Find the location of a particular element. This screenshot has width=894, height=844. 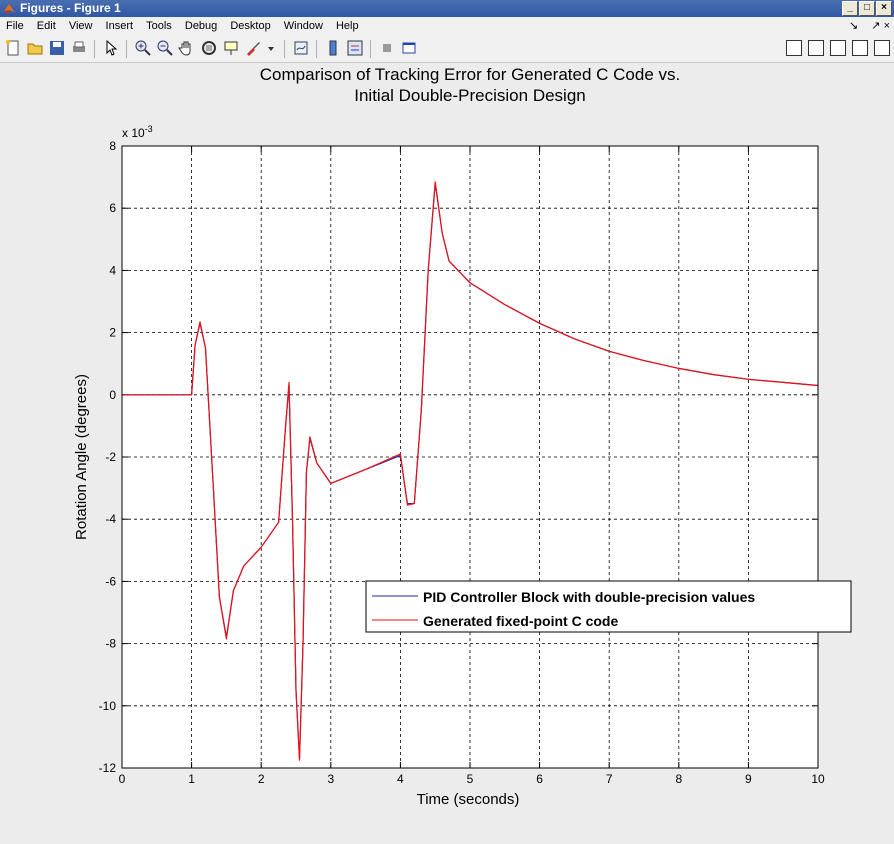

y-tick-label: 0 is located at coordinates (112, 395).